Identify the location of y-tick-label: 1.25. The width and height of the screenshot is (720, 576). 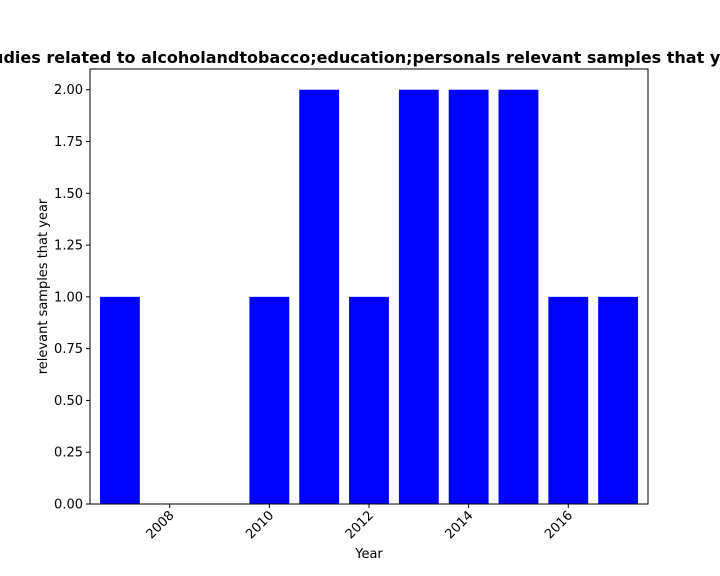
(68, 246).